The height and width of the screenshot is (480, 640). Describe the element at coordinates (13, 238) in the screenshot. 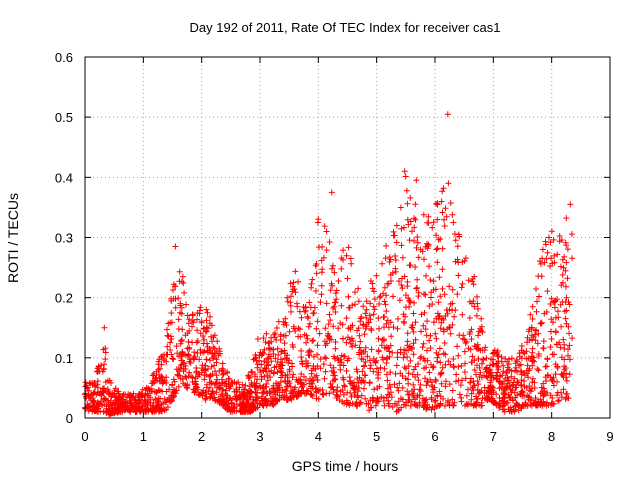

I see `y-axis-label: ROTI / TECUs` at that location.